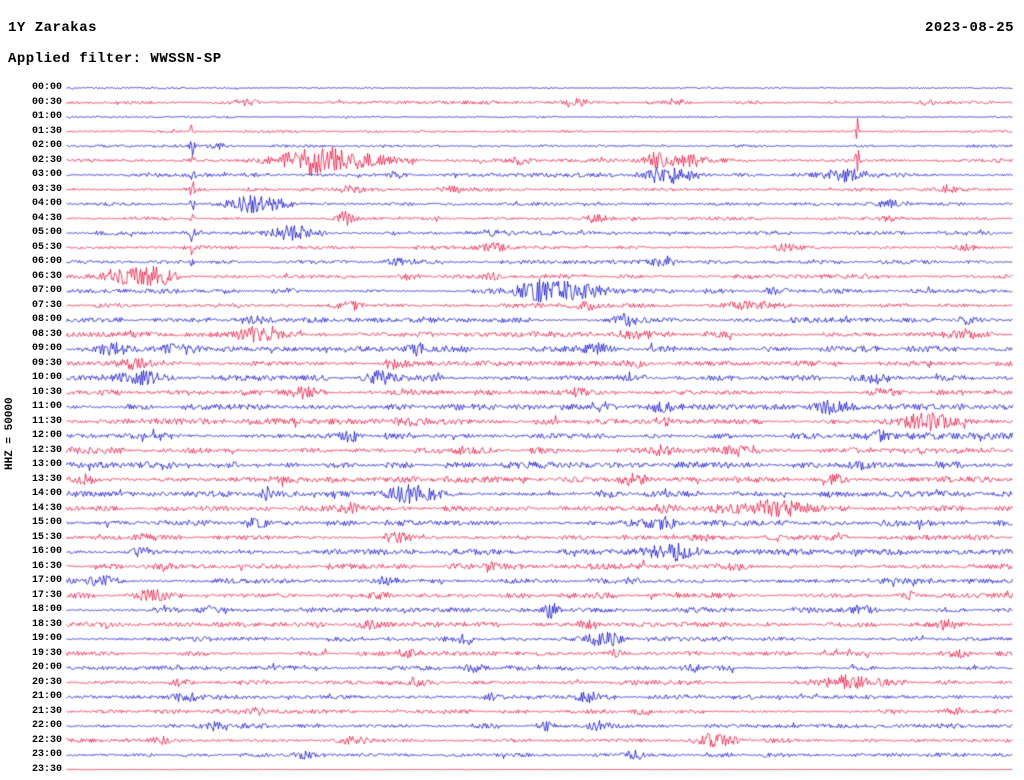 This screenshot has width=1024, height=780. I want to click on row-time-label: 15:30, so click(46, 537).